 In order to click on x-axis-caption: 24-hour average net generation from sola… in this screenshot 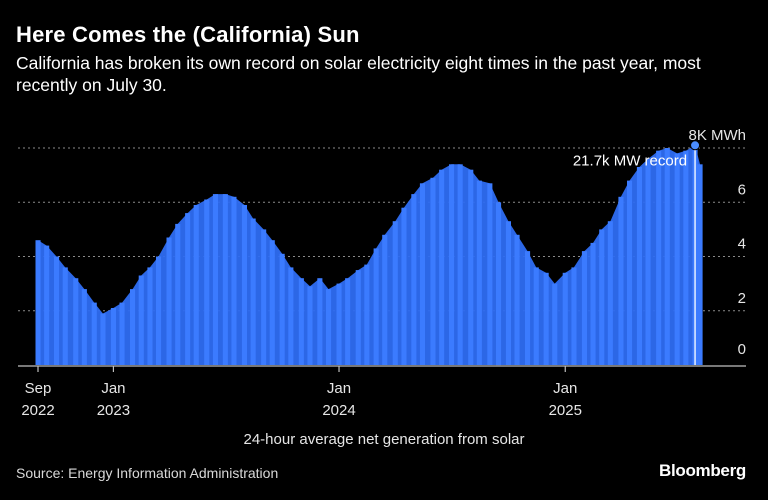, I will do `click(384, 439)`.